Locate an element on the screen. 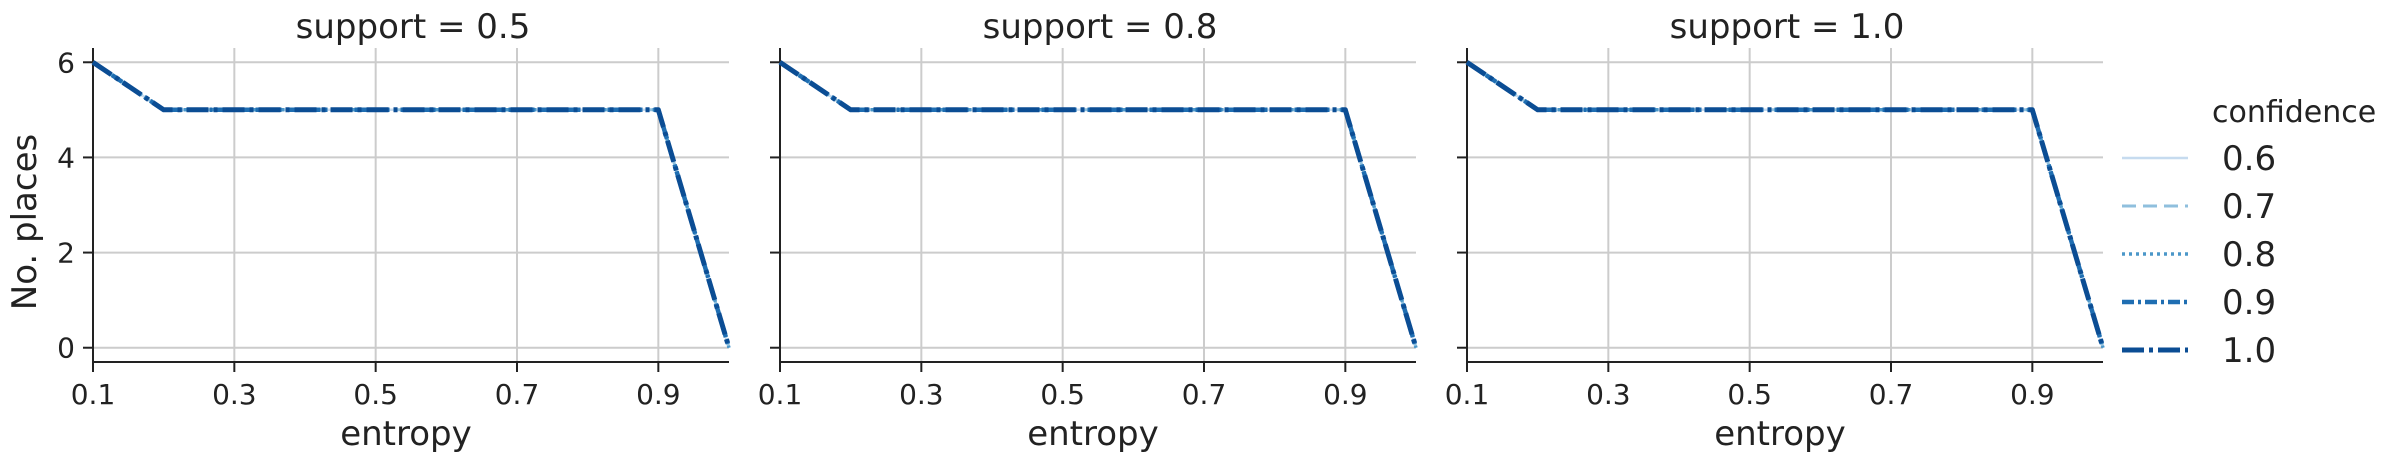  y-tick-label: 6 is located at coordinates (66, 62).